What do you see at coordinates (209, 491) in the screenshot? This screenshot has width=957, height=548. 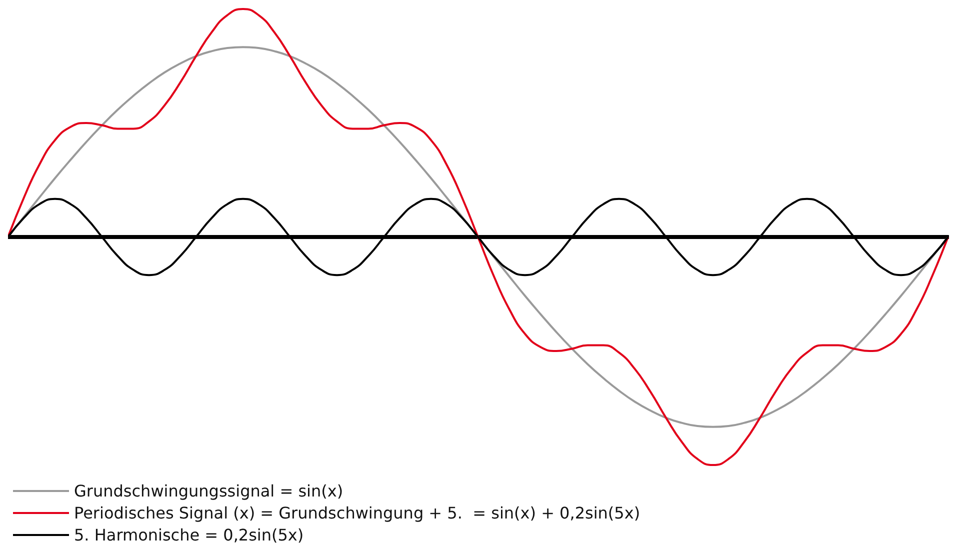 I see `legend-label: Grundschwingungssignal = sin(x)` at bounding box center [209, 491].